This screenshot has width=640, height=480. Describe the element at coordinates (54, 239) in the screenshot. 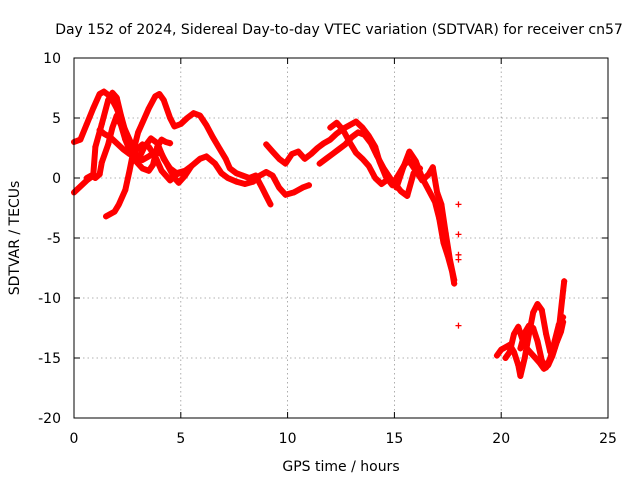

I see `y-tick-label: -5` at that location.